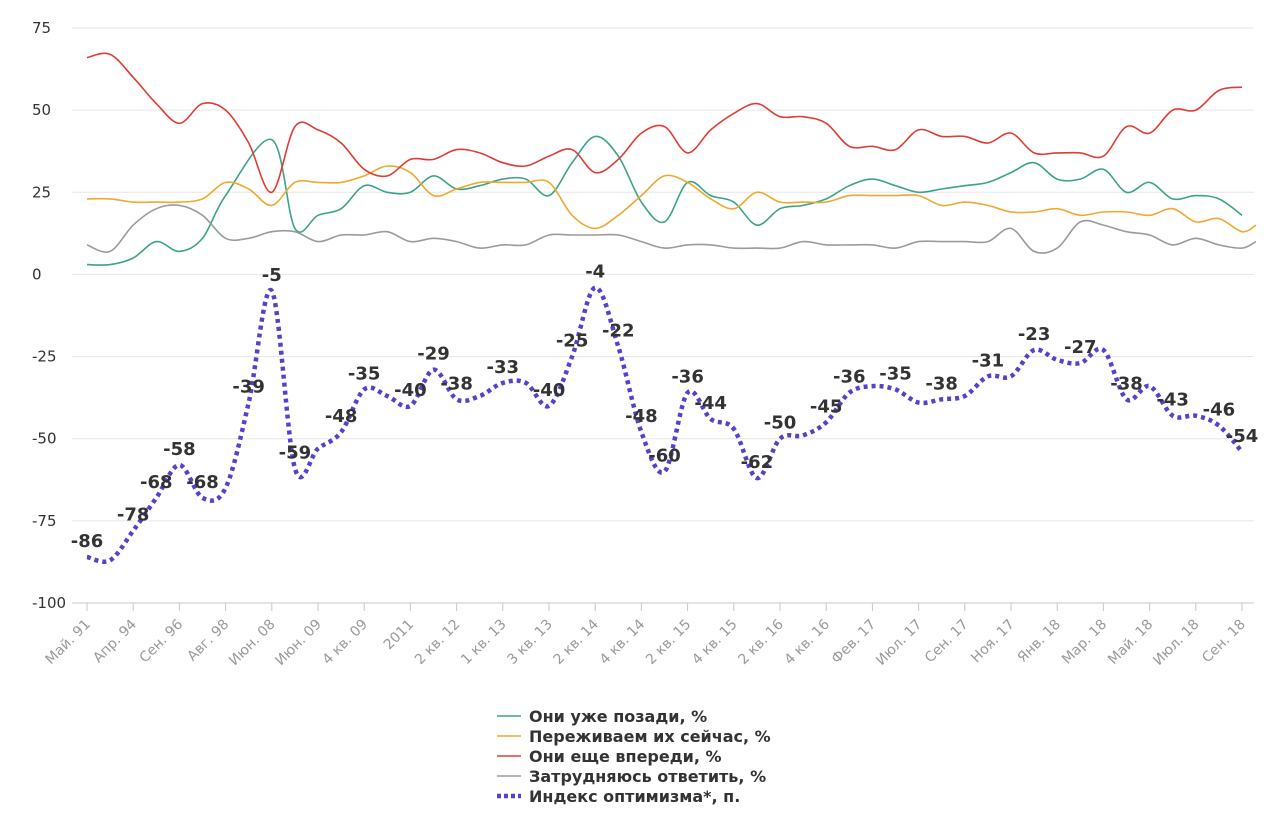 The width and height of the screenshot is (1280, 829). Describe the element at coordinates (49, 315) in the screenshot. I see `y-axis: 75 50 25 0 -25 -50 -75 -100` at that location.